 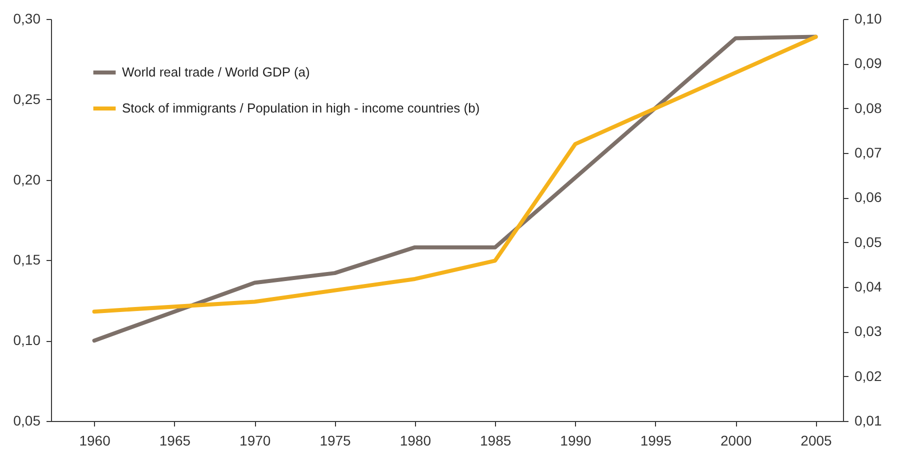 What do you see at coordinates (27, 179) in the screenshot?
I see `y-tick-label: 0,20` at bounding box center [27, 179].